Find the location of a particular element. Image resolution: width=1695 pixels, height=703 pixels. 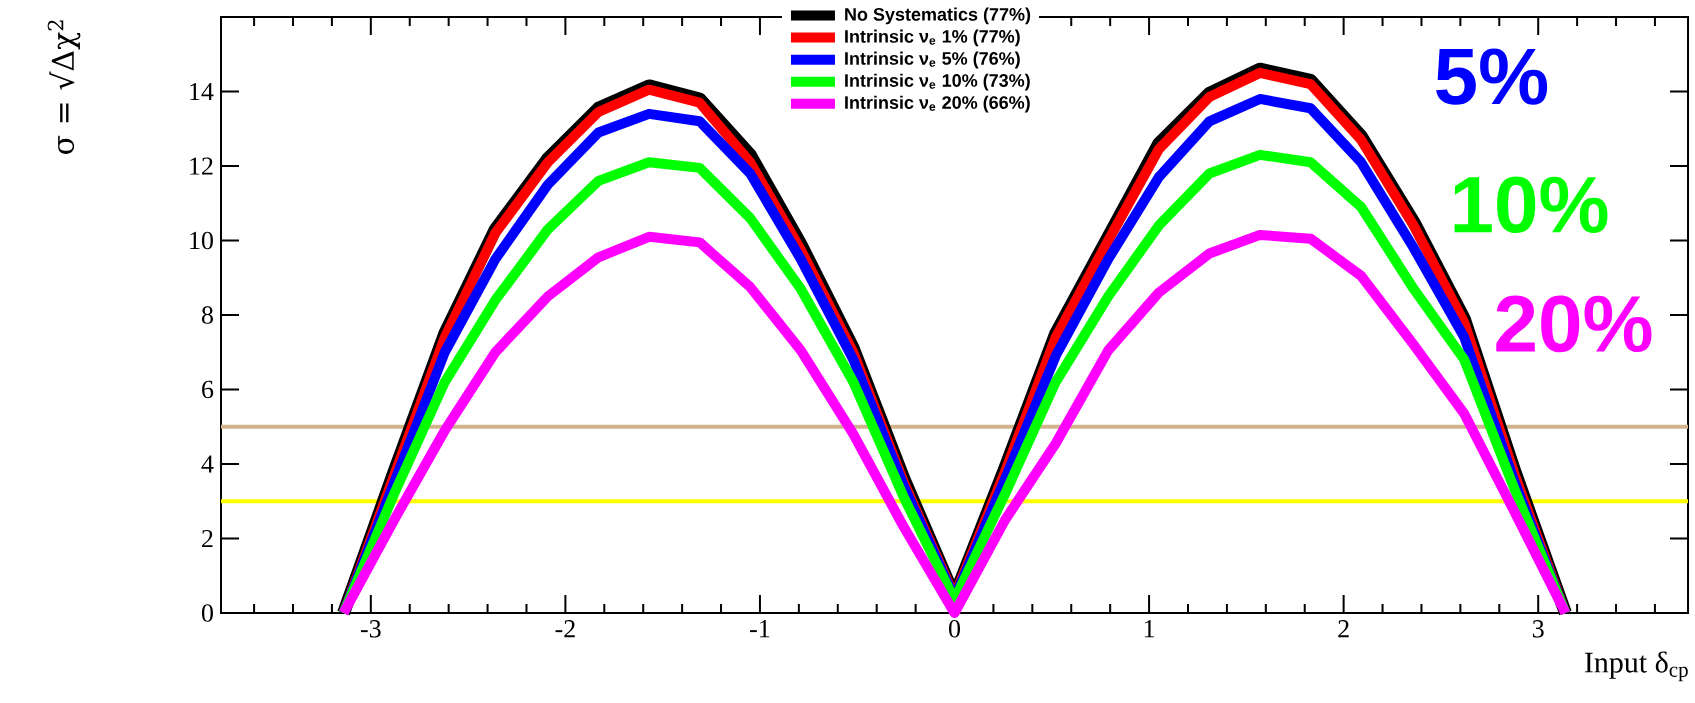

y-tick-label: 6 is located at coordinates (208, 389).